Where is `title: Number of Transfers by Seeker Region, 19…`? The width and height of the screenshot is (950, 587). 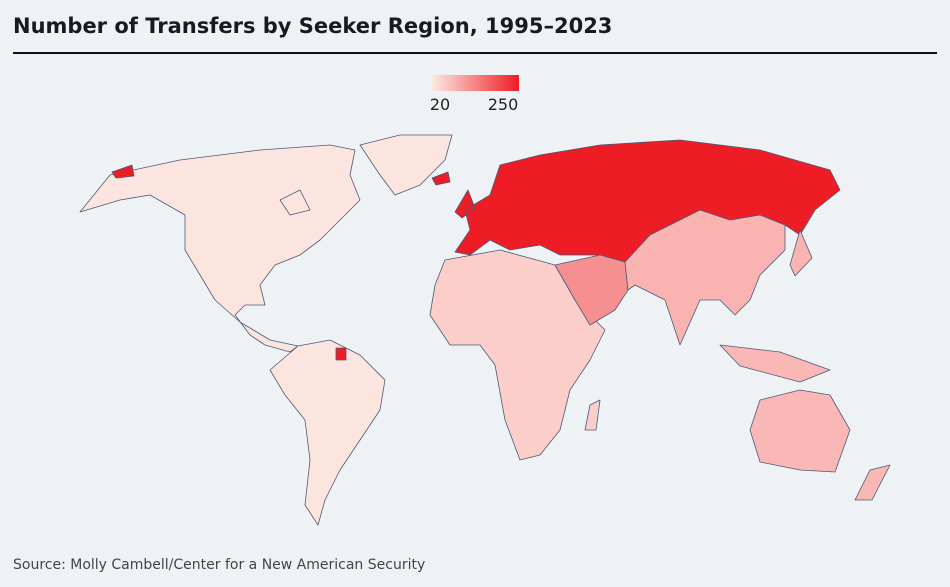
title: Number of Transfers by Seeker Region, 19… is located at coordinates (313, 26).